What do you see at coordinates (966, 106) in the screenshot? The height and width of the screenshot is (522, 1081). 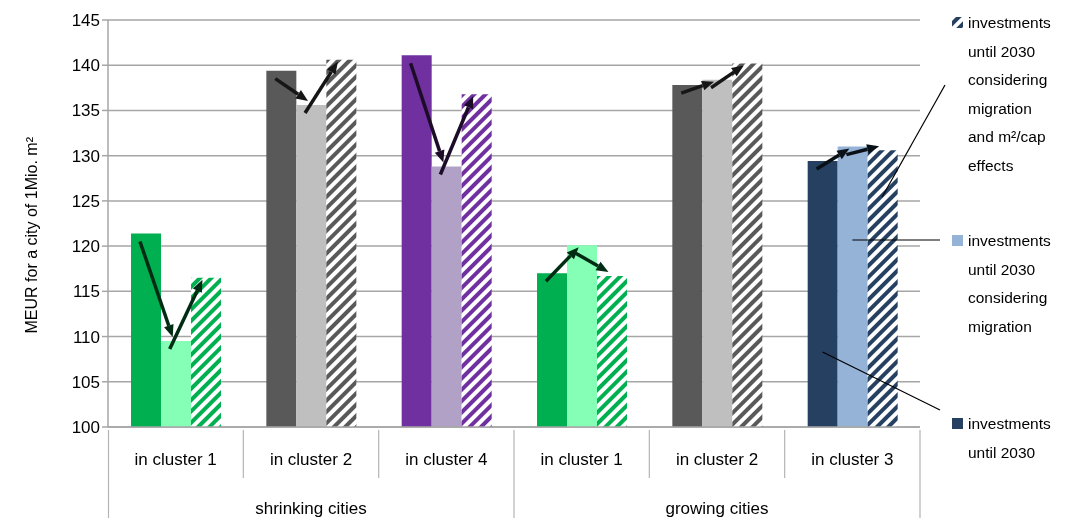 I see `callout: investments until 2030 considering migration and m²/cap effects` at bounding box center [966, 106].